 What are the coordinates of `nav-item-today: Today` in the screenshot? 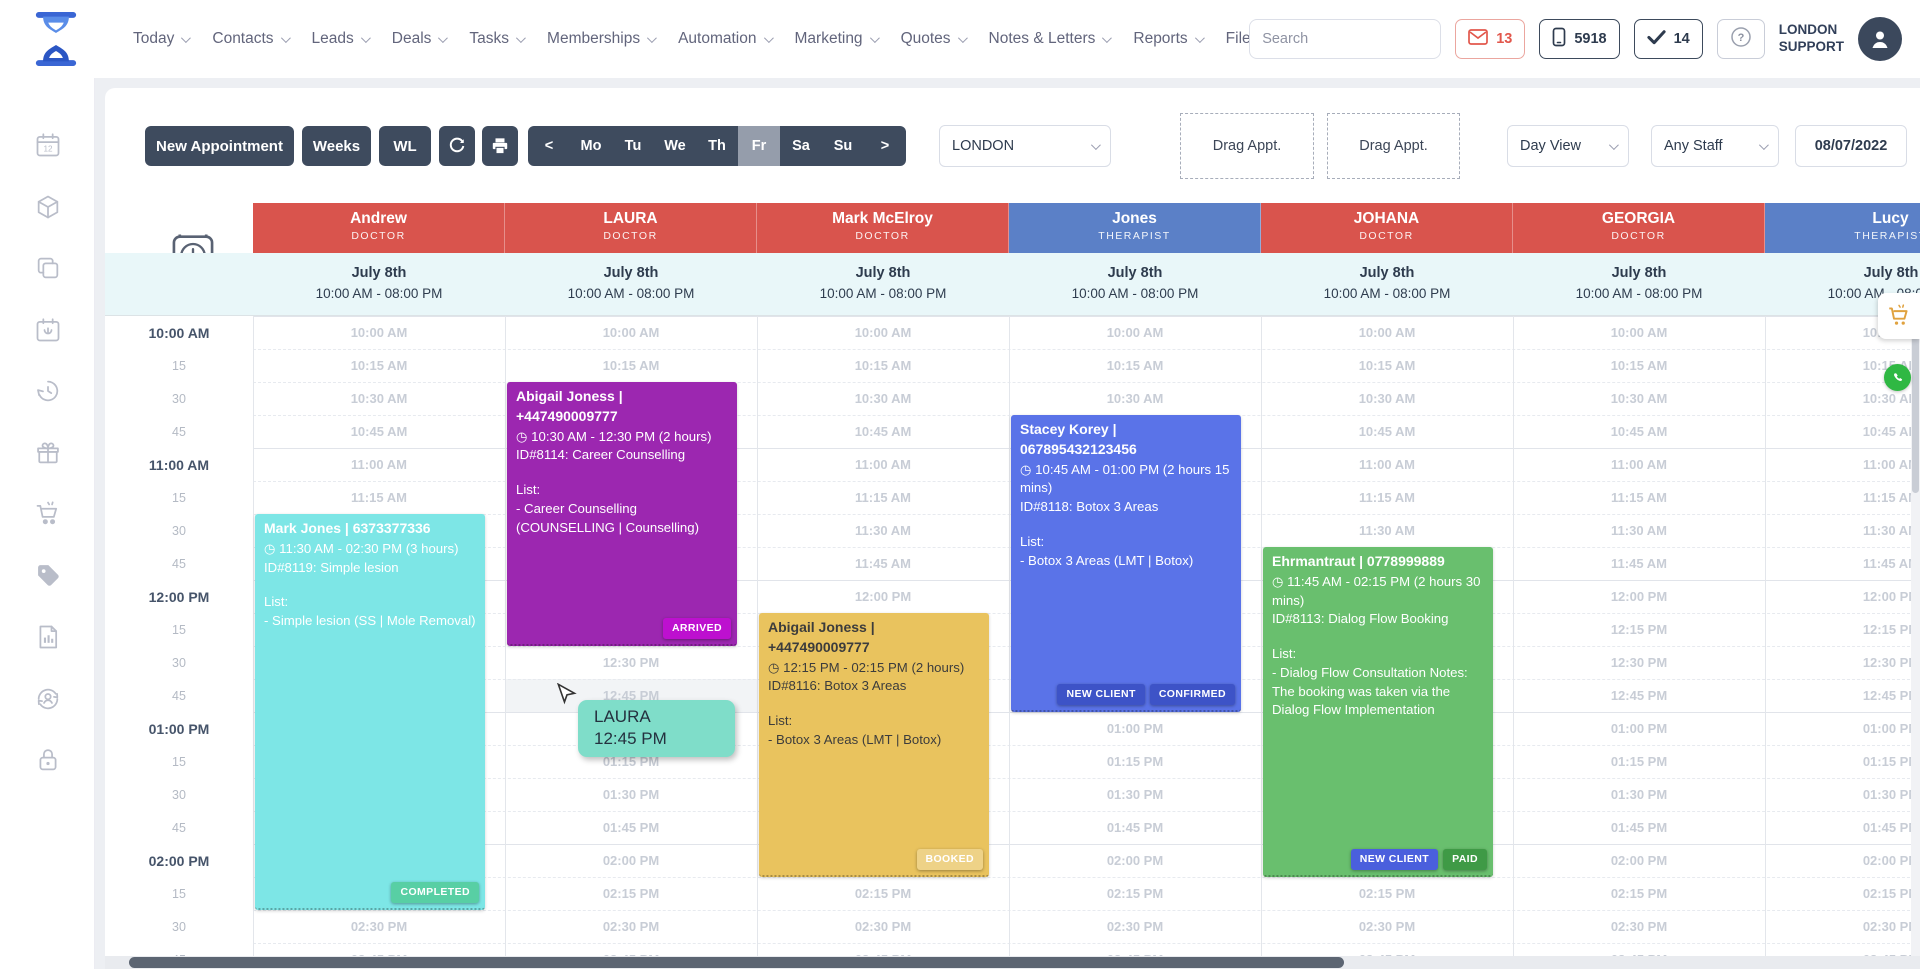 It's located at (162, 39).